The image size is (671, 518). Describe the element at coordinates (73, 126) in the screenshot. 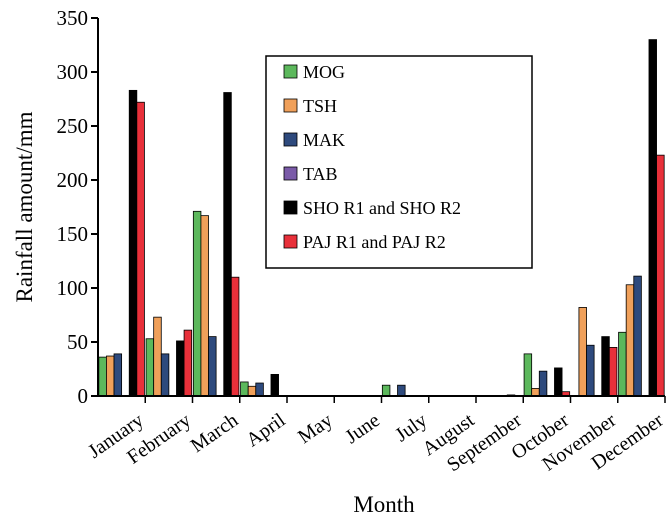

I see `y-tick-label: 250` at that location.